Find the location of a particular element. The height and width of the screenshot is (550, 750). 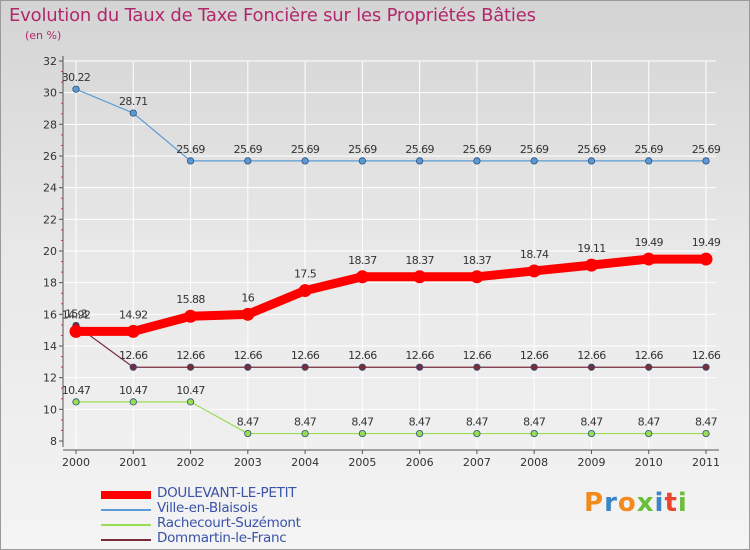

y-tick-label: 32 is located at coordinates (50, 61).